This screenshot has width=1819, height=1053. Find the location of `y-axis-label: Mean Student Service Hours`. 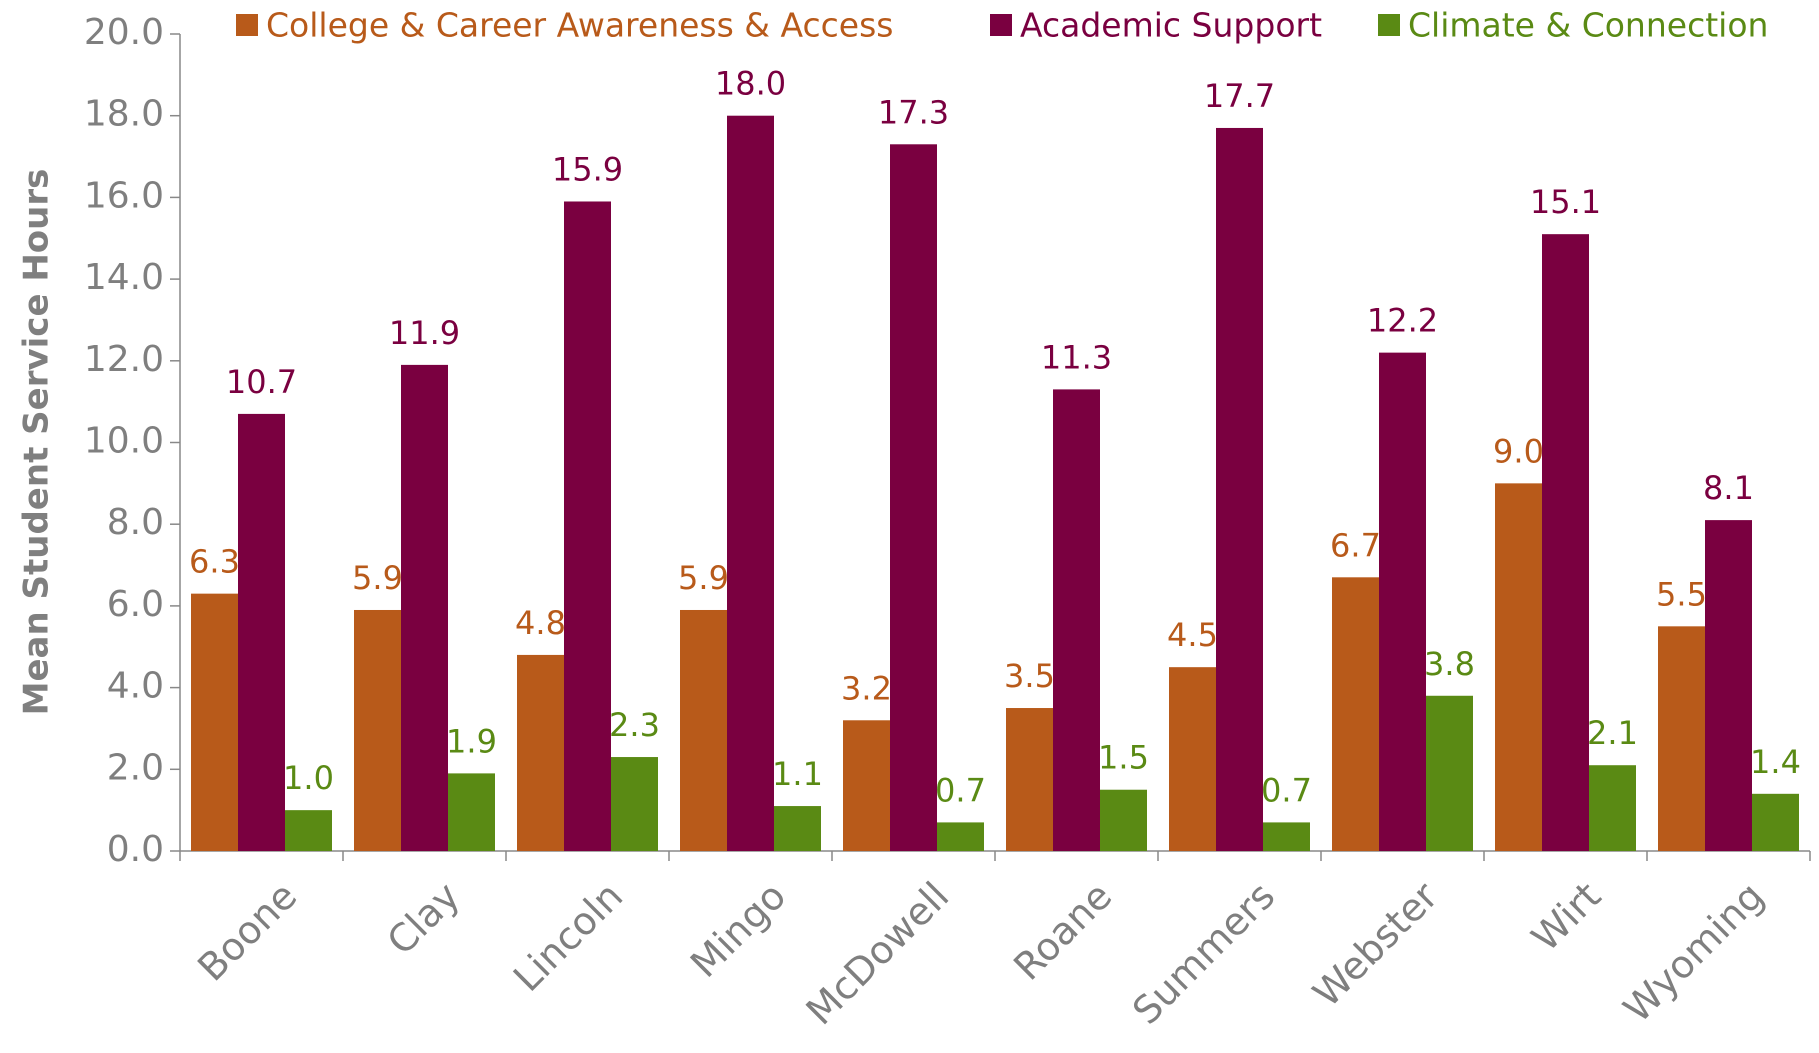

y-axis-label: Mean Student Service Hours is located at coordinates (37, 442).